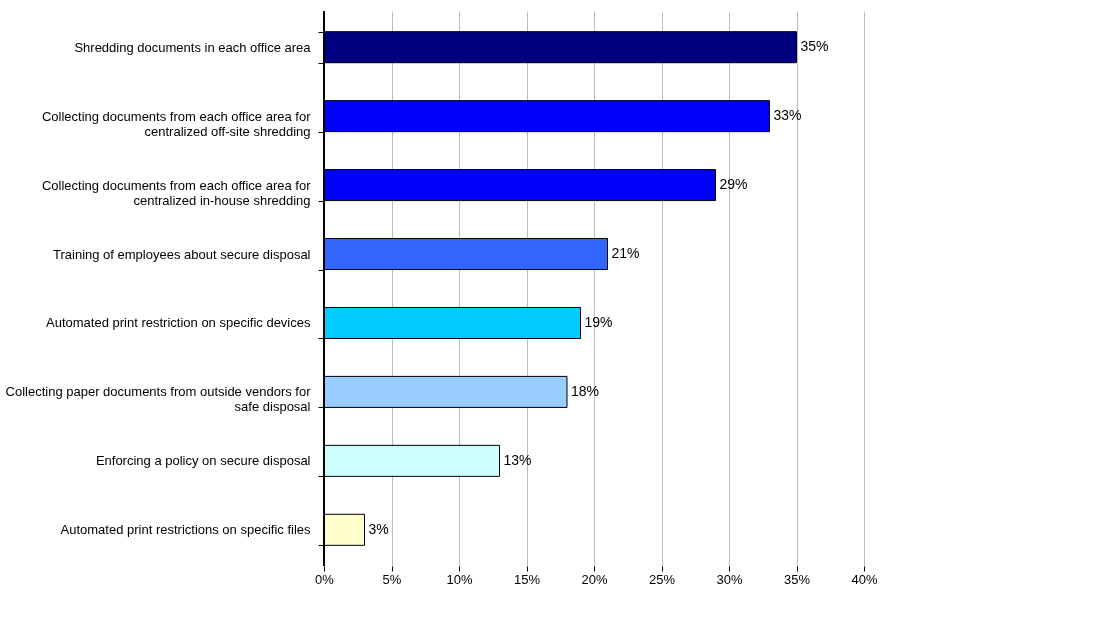  I want to click on data-label: 19%, so click(598, 321).